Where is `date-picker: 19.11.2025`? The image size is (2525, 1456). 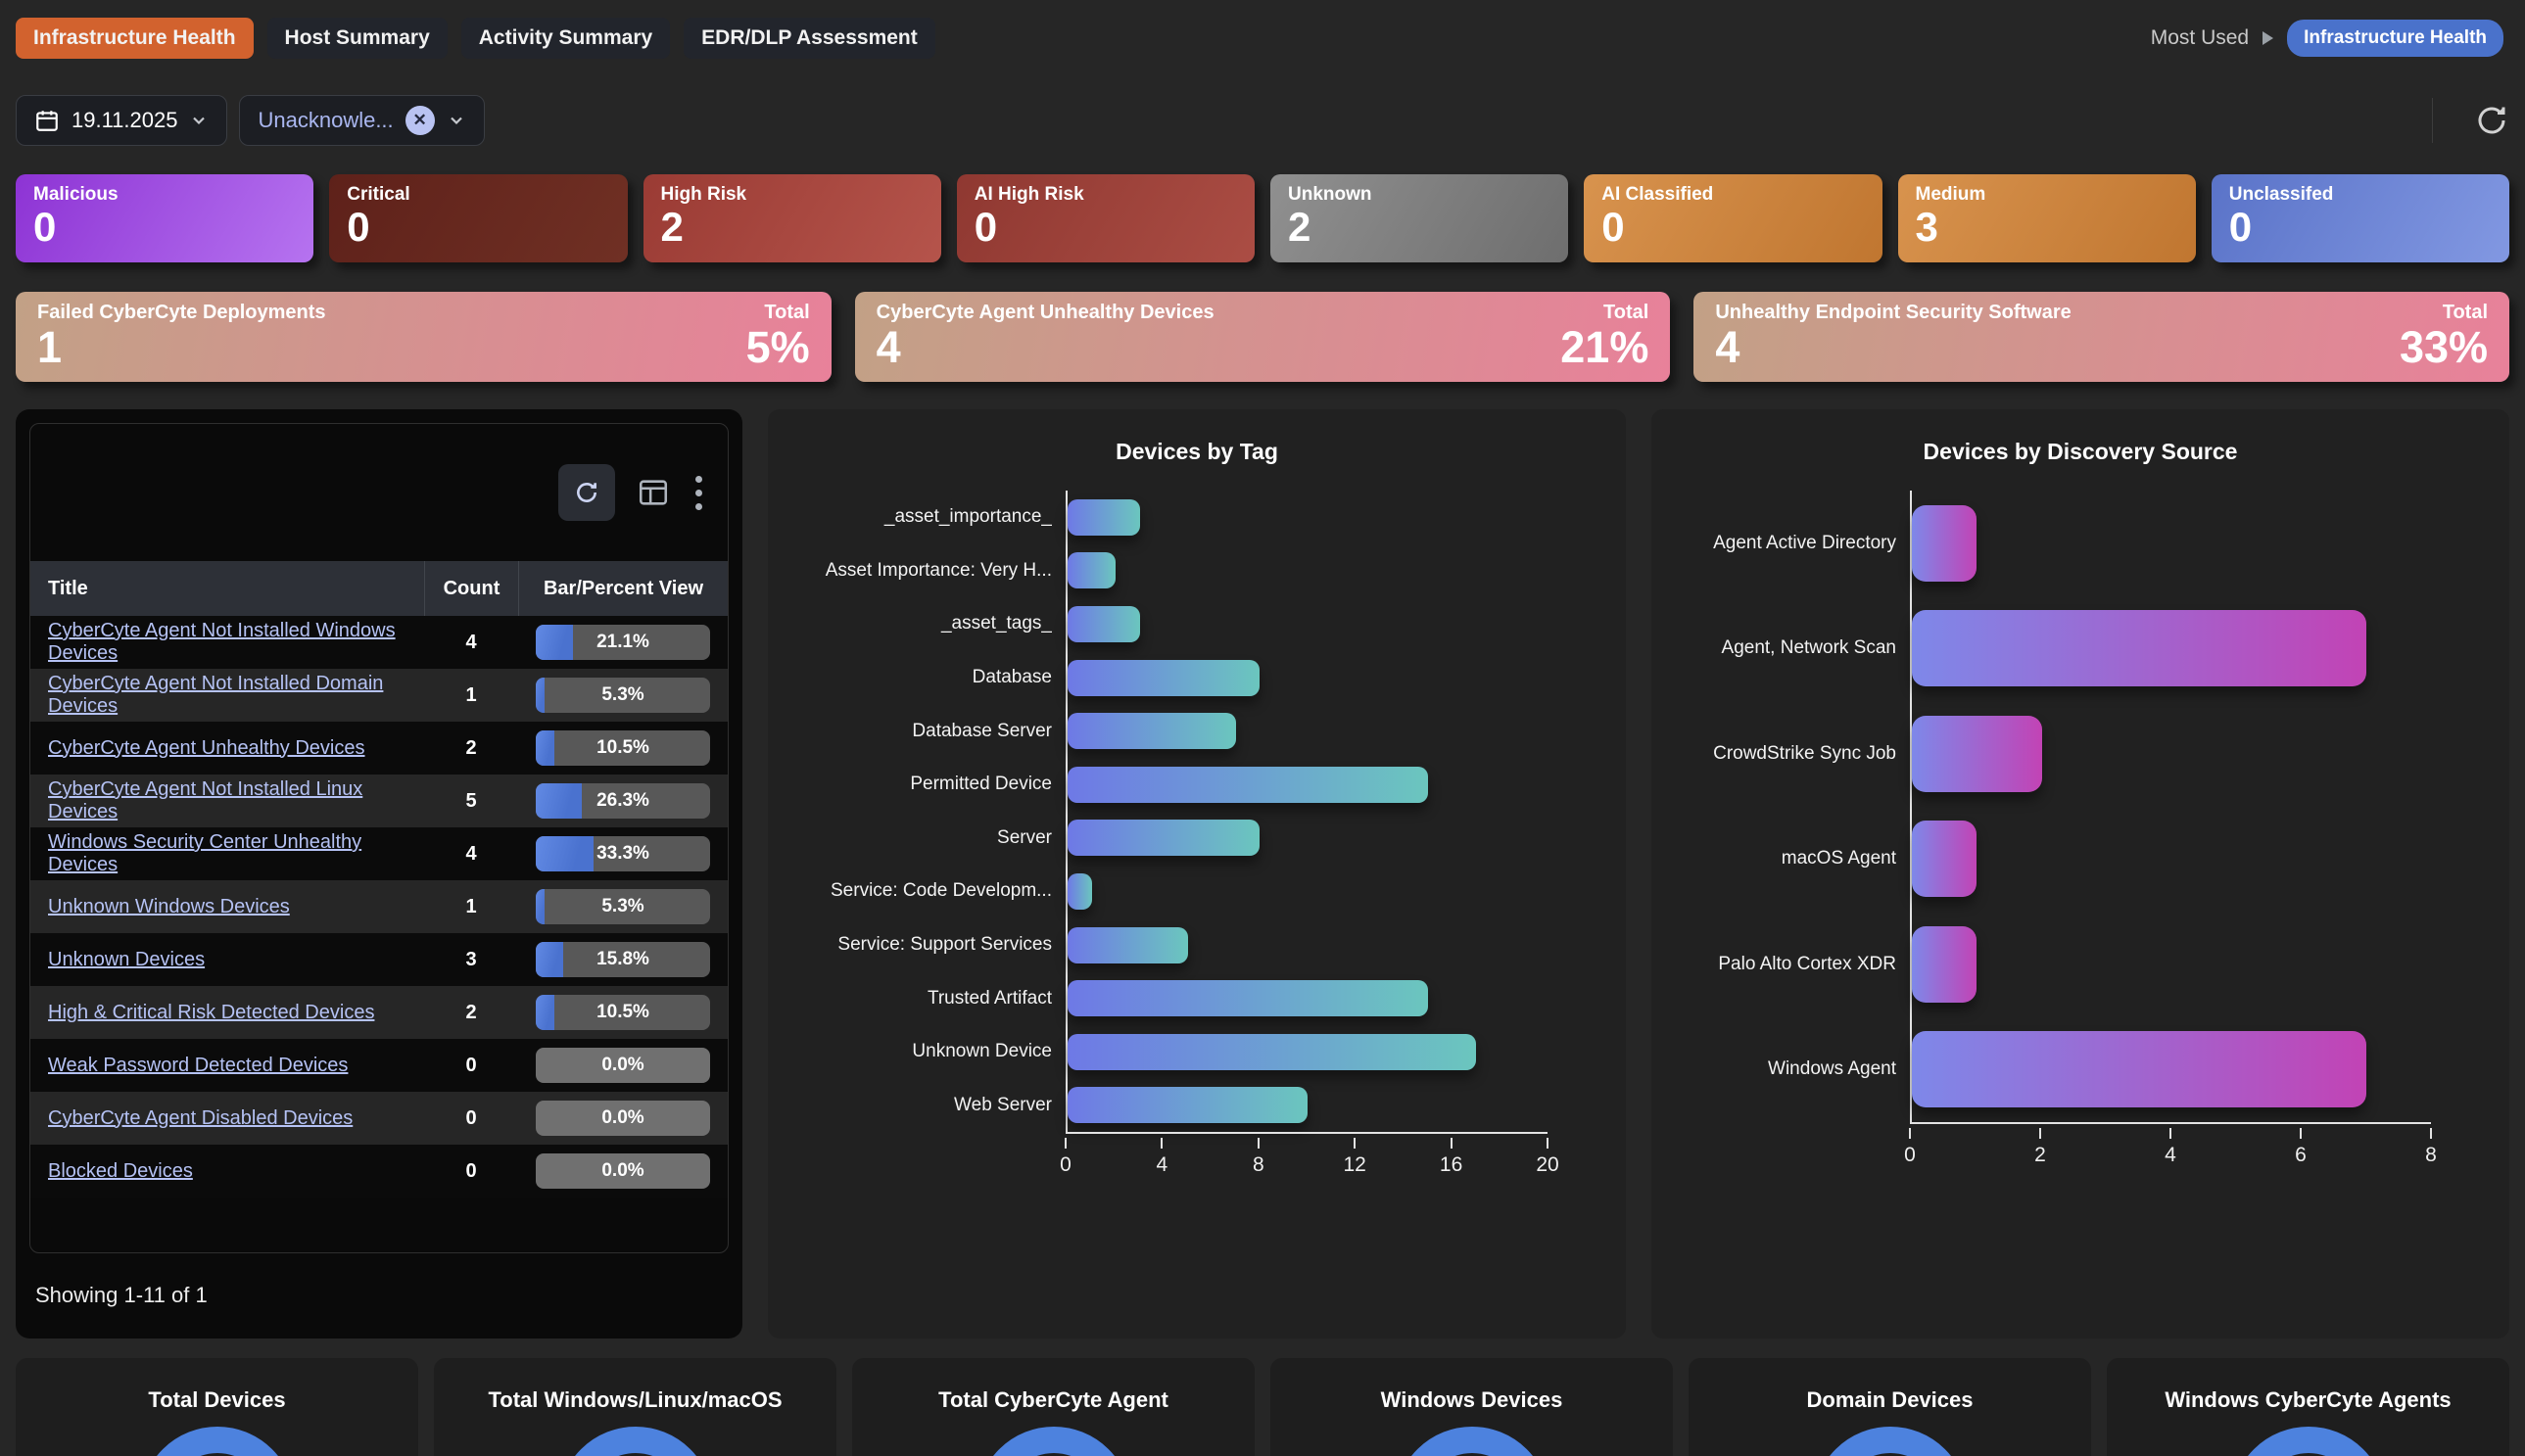 date-picker: 19.11.2025 is located at coordinates (122, 120).